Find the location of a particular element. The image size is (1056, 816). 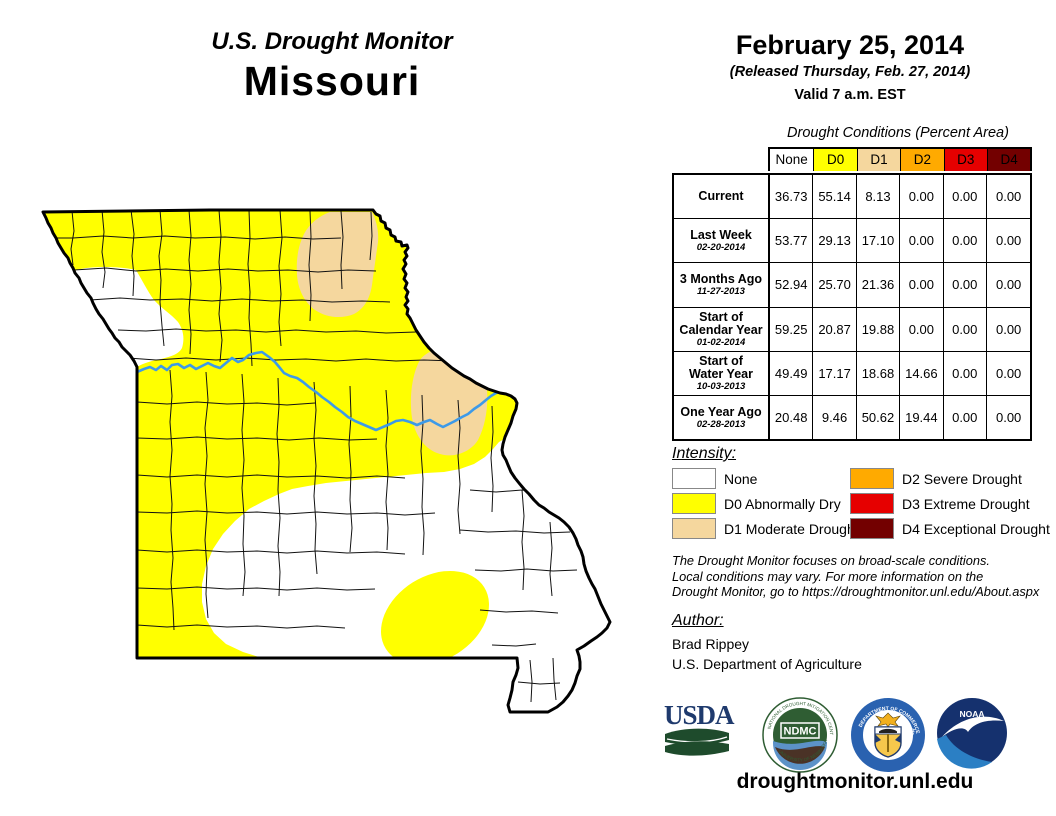

row-label-current: Current is located at coordinates (722, 197).